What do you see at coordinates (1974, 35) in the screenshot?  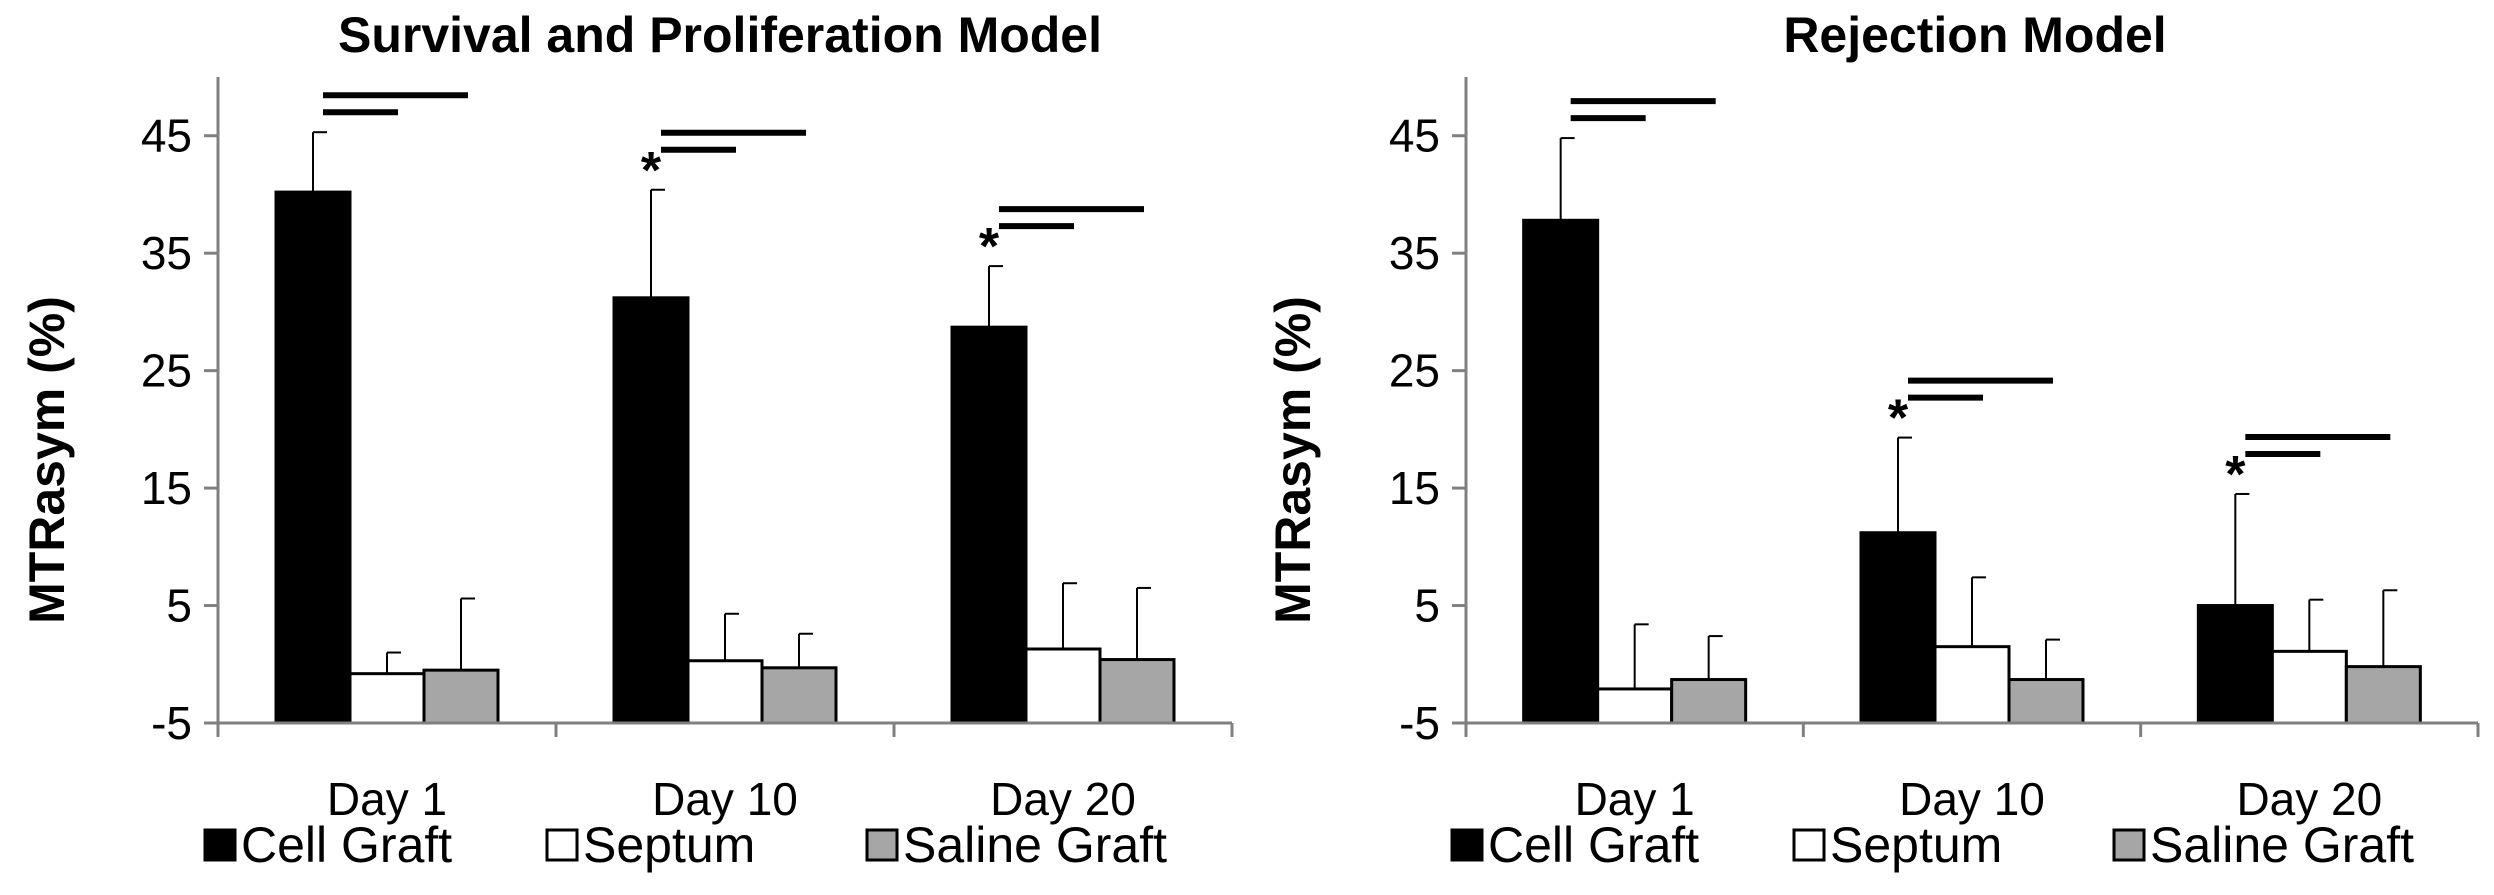 I see `chart-title: Rejection Model` at bounding box center [1974, 35].